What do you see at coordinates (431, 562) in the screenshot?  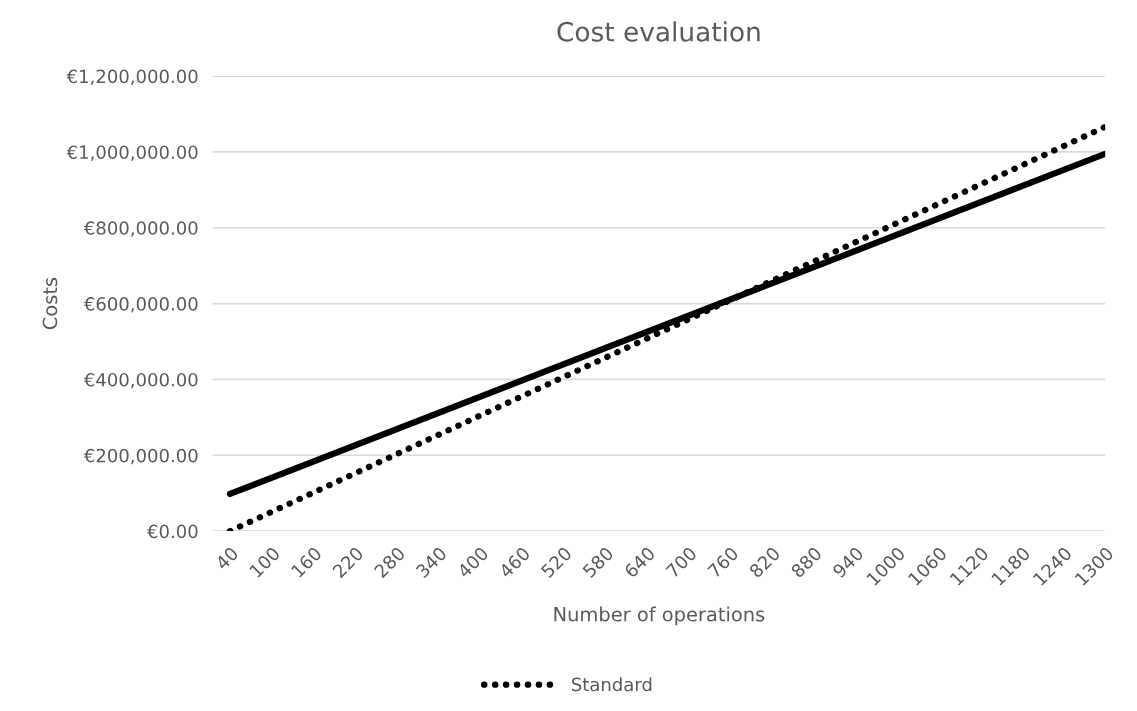 I see `x-tick-label: 340` at bounding box center [431, 562].